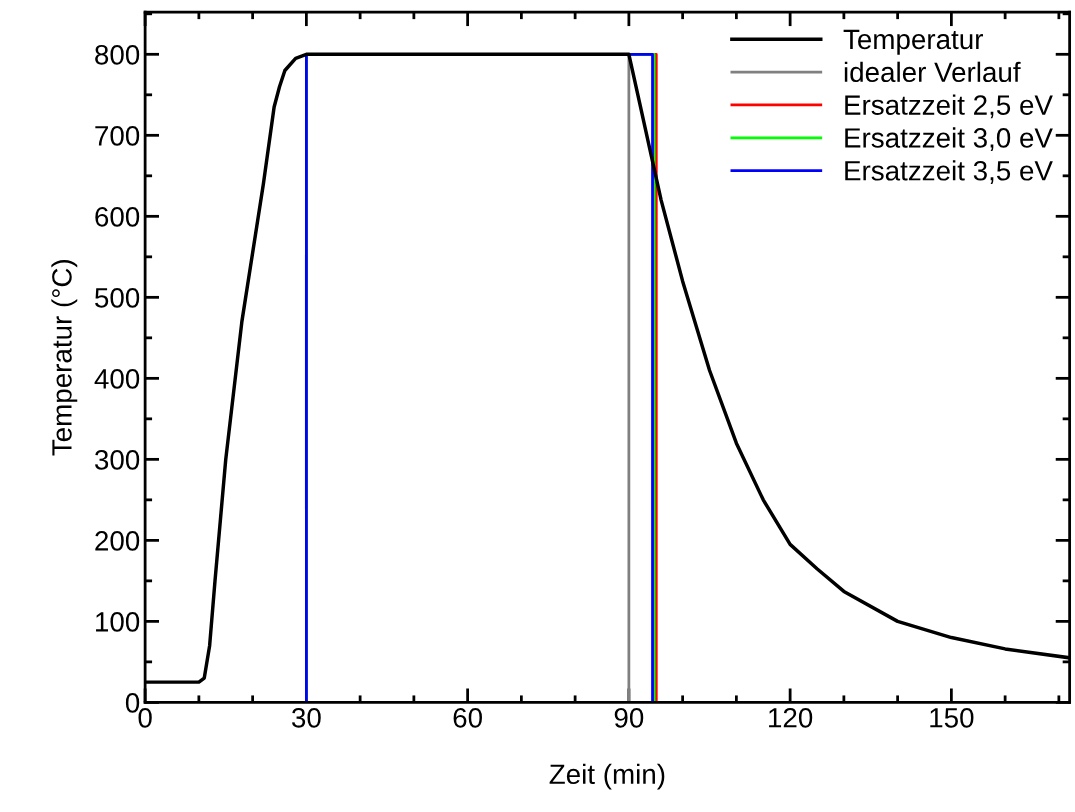 This screenshot has width=1075, height=812. What do you see at coordinates (952, 717) in the screenshot?
I see `x-tick-label: 150` at bounding box center [952, 717].